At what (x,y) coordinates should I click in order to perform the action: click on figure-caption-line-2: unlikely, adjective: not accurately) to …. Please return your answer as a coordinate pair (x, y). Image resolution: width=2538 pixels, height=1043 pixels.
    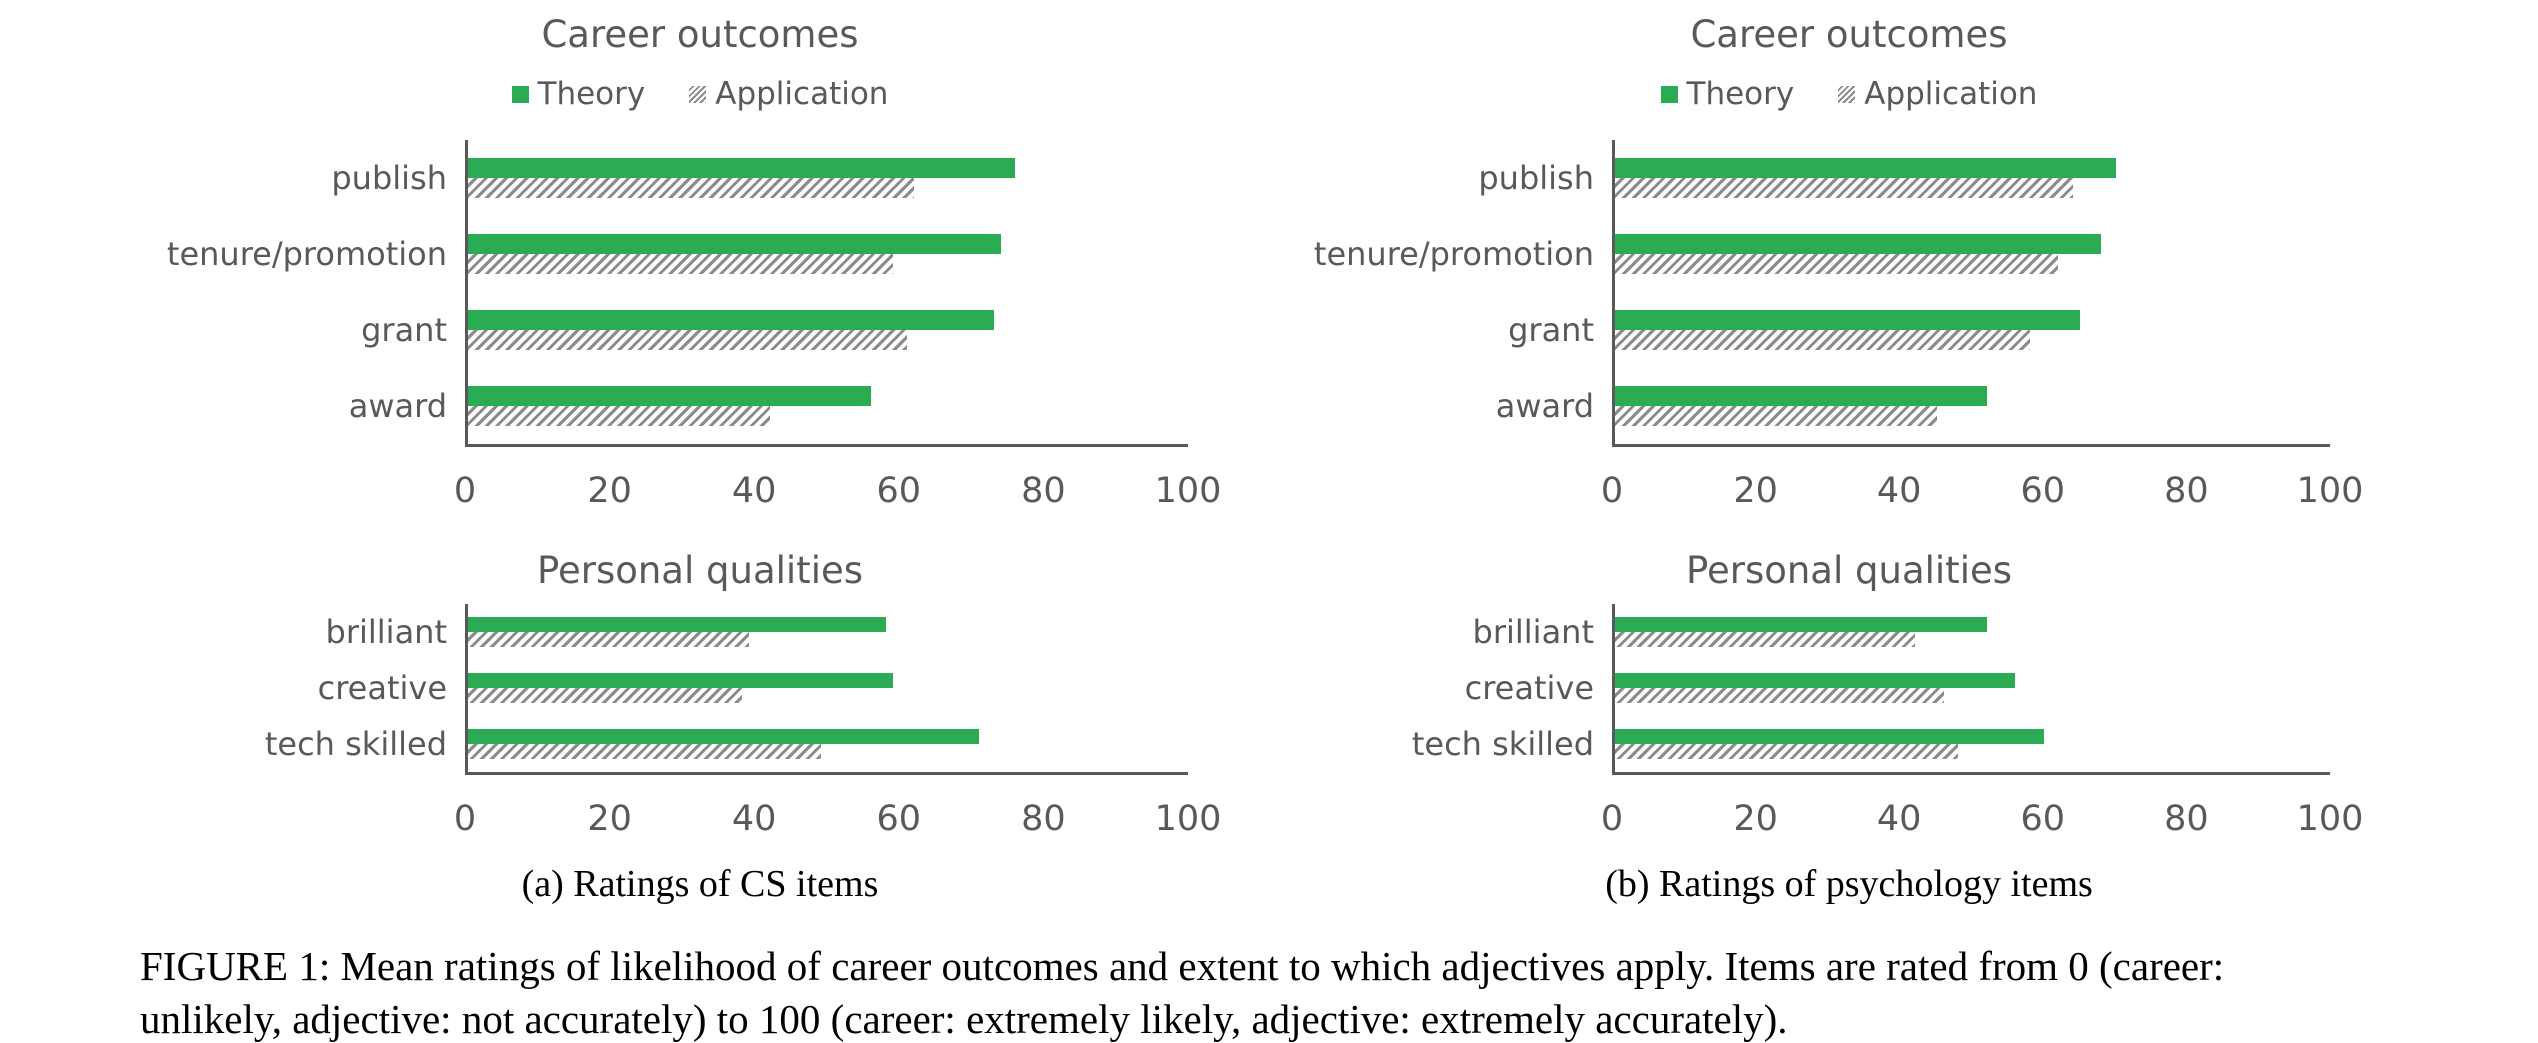
    Looking at the image, I should click on (964, 1019).